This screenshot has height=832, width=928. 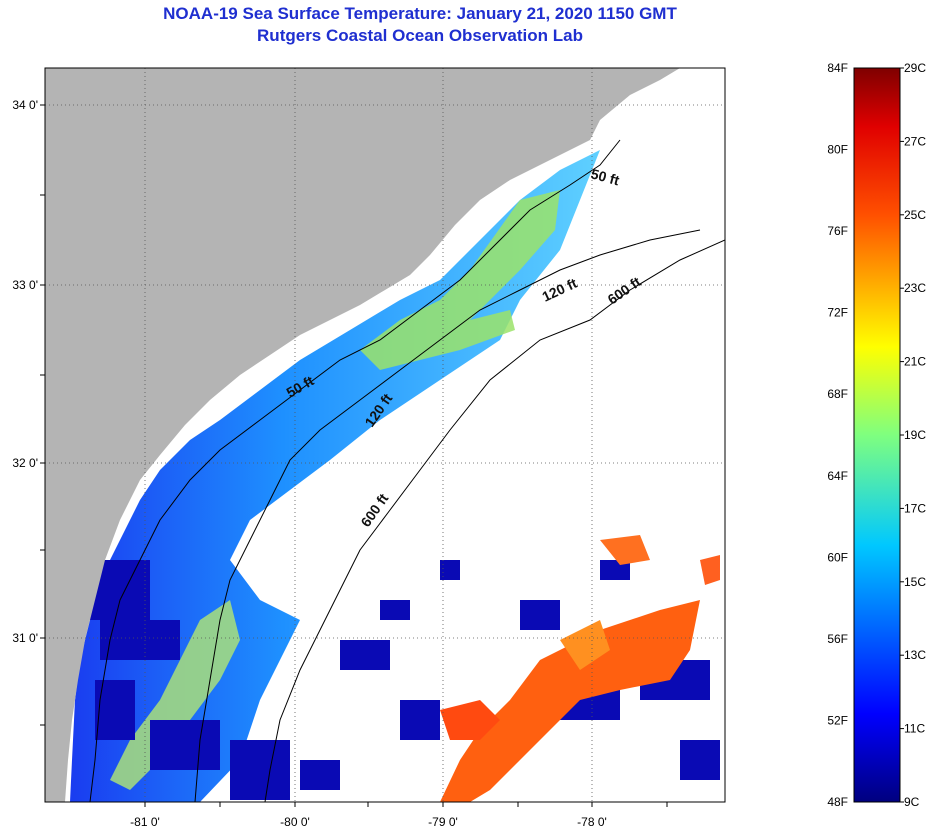 What do you see at coordinates (25, 105) in the screenshot?
I see `lat-label-34: 34 0'` at bounding box center [25, 105].